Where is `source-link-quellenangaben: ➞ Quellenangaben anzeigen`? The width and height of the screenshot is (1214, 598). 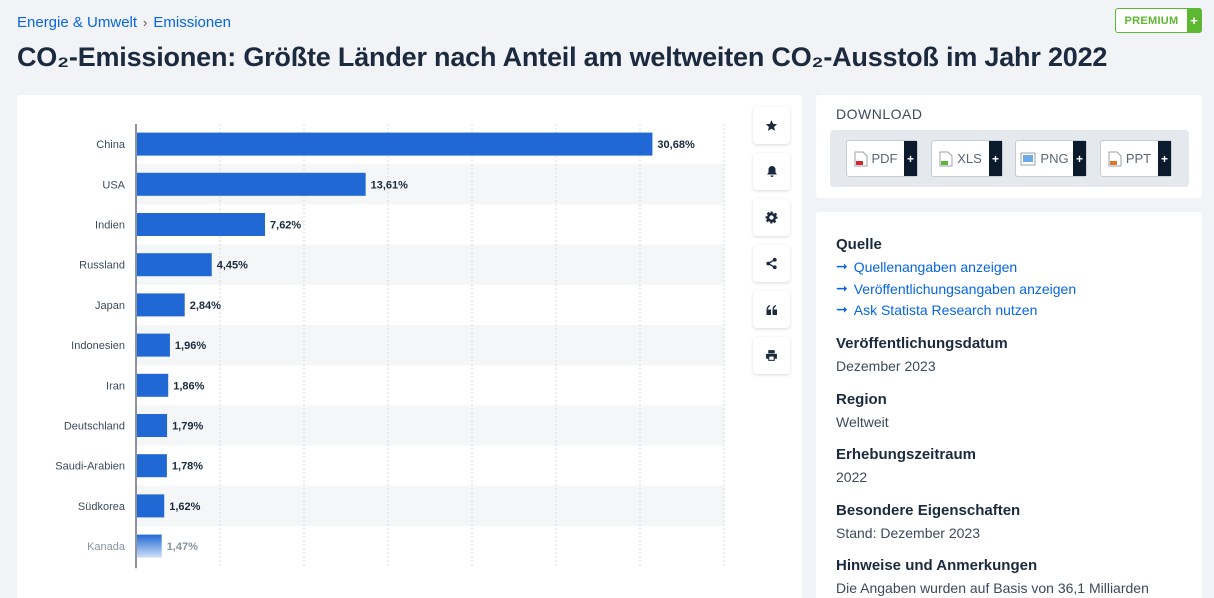 source-link-quellenangaben: ➞ Quellenangaben anzeigen is located at coordinates (926, 266).